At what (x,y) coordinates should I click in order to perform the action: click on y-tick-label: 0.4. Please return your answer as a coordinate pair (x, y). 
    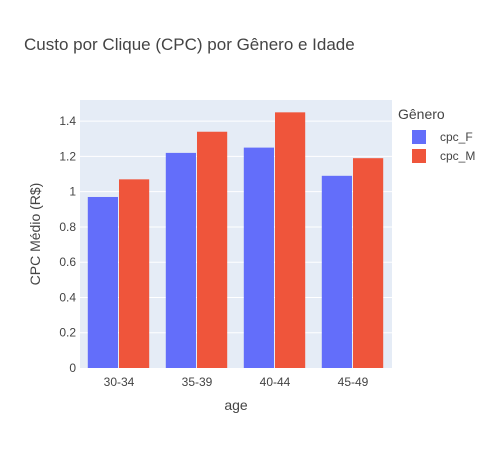
    Looking at the image, I should click on (67, 297).